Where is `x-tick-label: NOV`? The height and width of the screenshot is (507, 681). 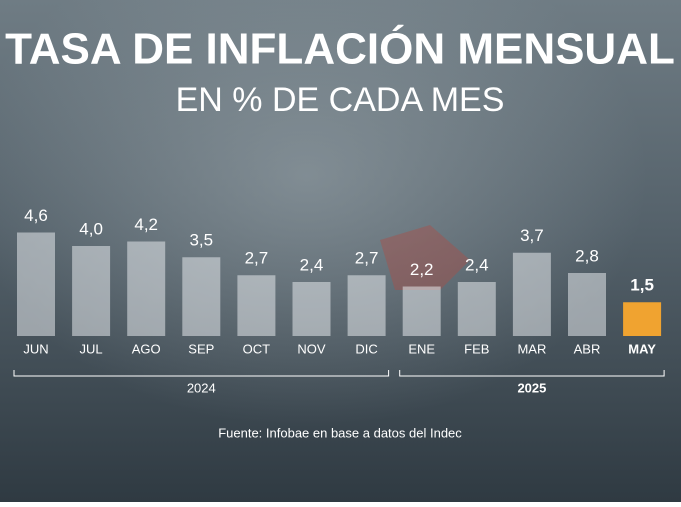
x-tick-label: NOV is located at coordinates (311, 348).